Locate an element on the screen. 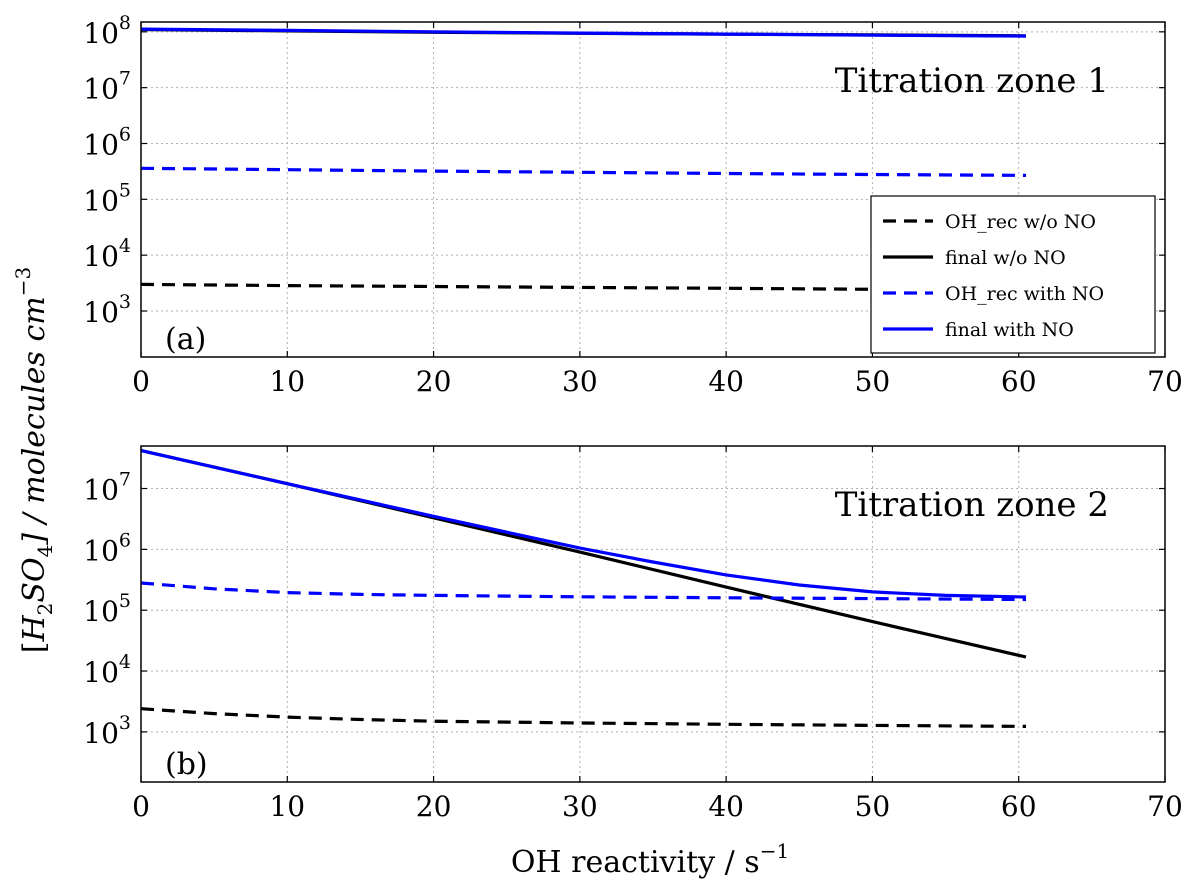  x-axis-title: OH reactivity / s−1 is located at coordinates (650, 859).